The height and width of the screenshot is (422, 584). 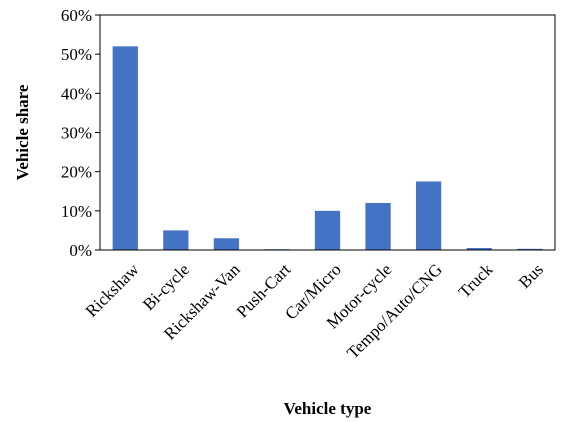 I want to click on y-axis-title: Vehicle share, so click(x=22, y=132).